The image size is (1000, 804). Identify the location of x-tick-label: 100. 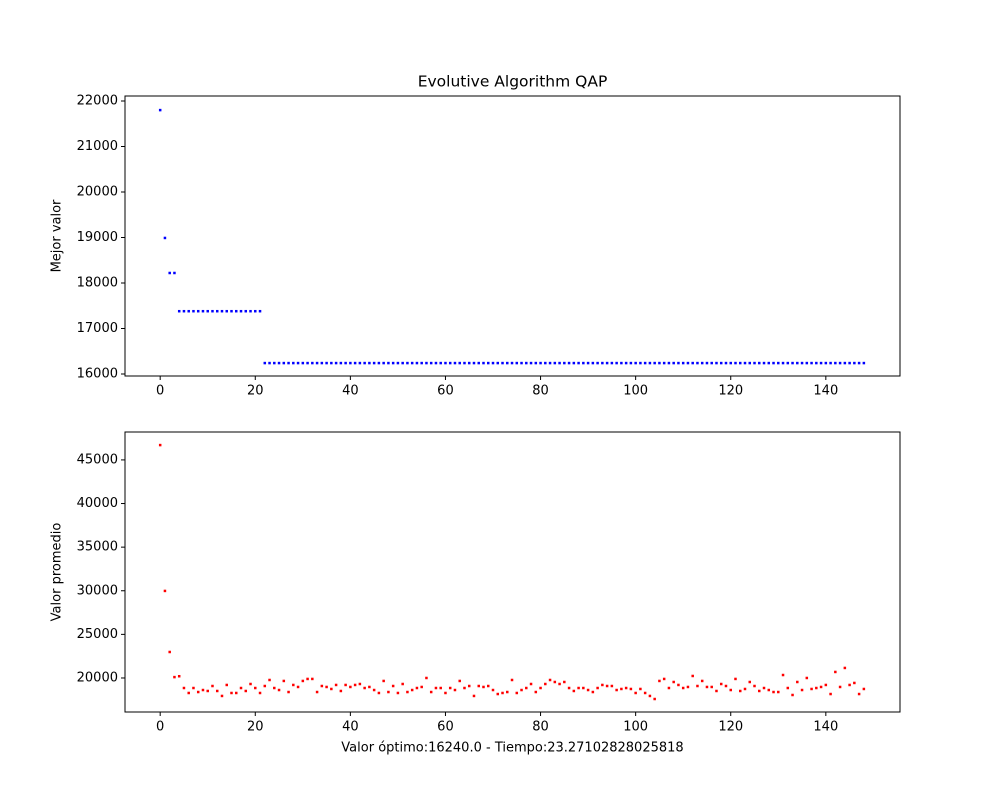
(635, 391).